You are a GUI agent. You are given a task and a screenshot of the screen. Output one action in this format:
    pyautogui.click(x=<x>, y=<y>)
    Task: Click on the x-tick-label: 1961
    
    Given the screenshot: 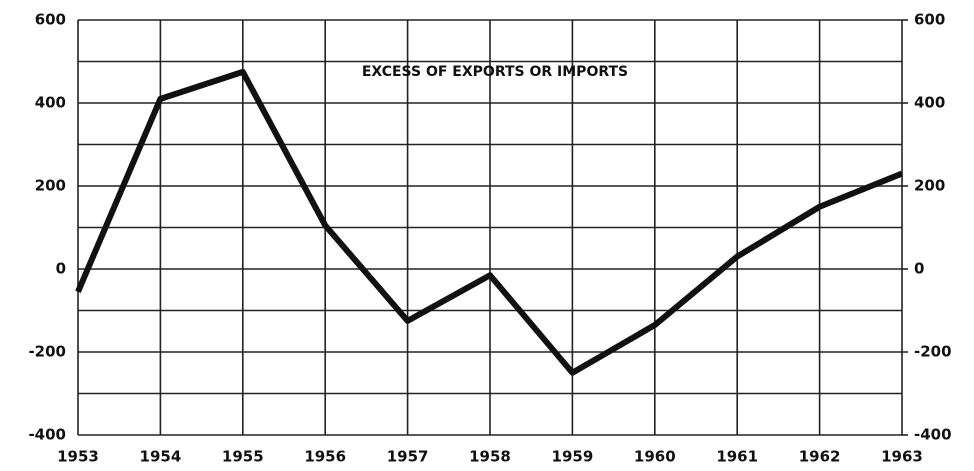 What is the action you would take?
    pyautogui.click(x=737, y=457)
    